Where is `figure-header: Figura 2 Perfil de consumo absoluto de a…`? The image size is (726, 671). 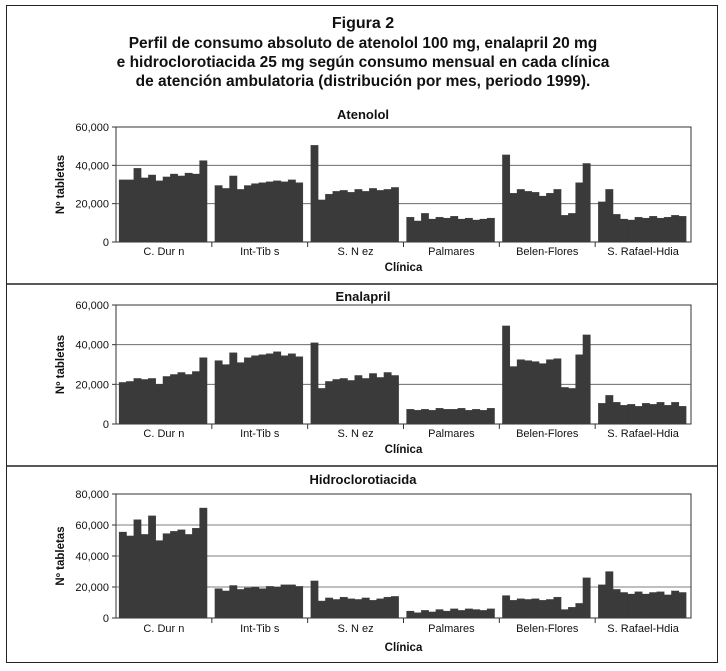 figure-header: Figura 2 Perfil de consumo absoluto de a… is located at coordinates (363, 52).